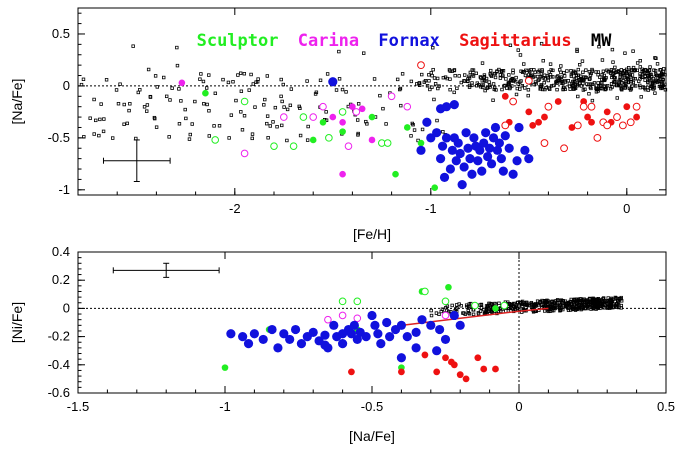 Image resolution: width=680 pixels, height=449 pixels. Describe the element at coordinates (61, 251) in the screenshot. I see `y-tick-label: 0.4` at that location.